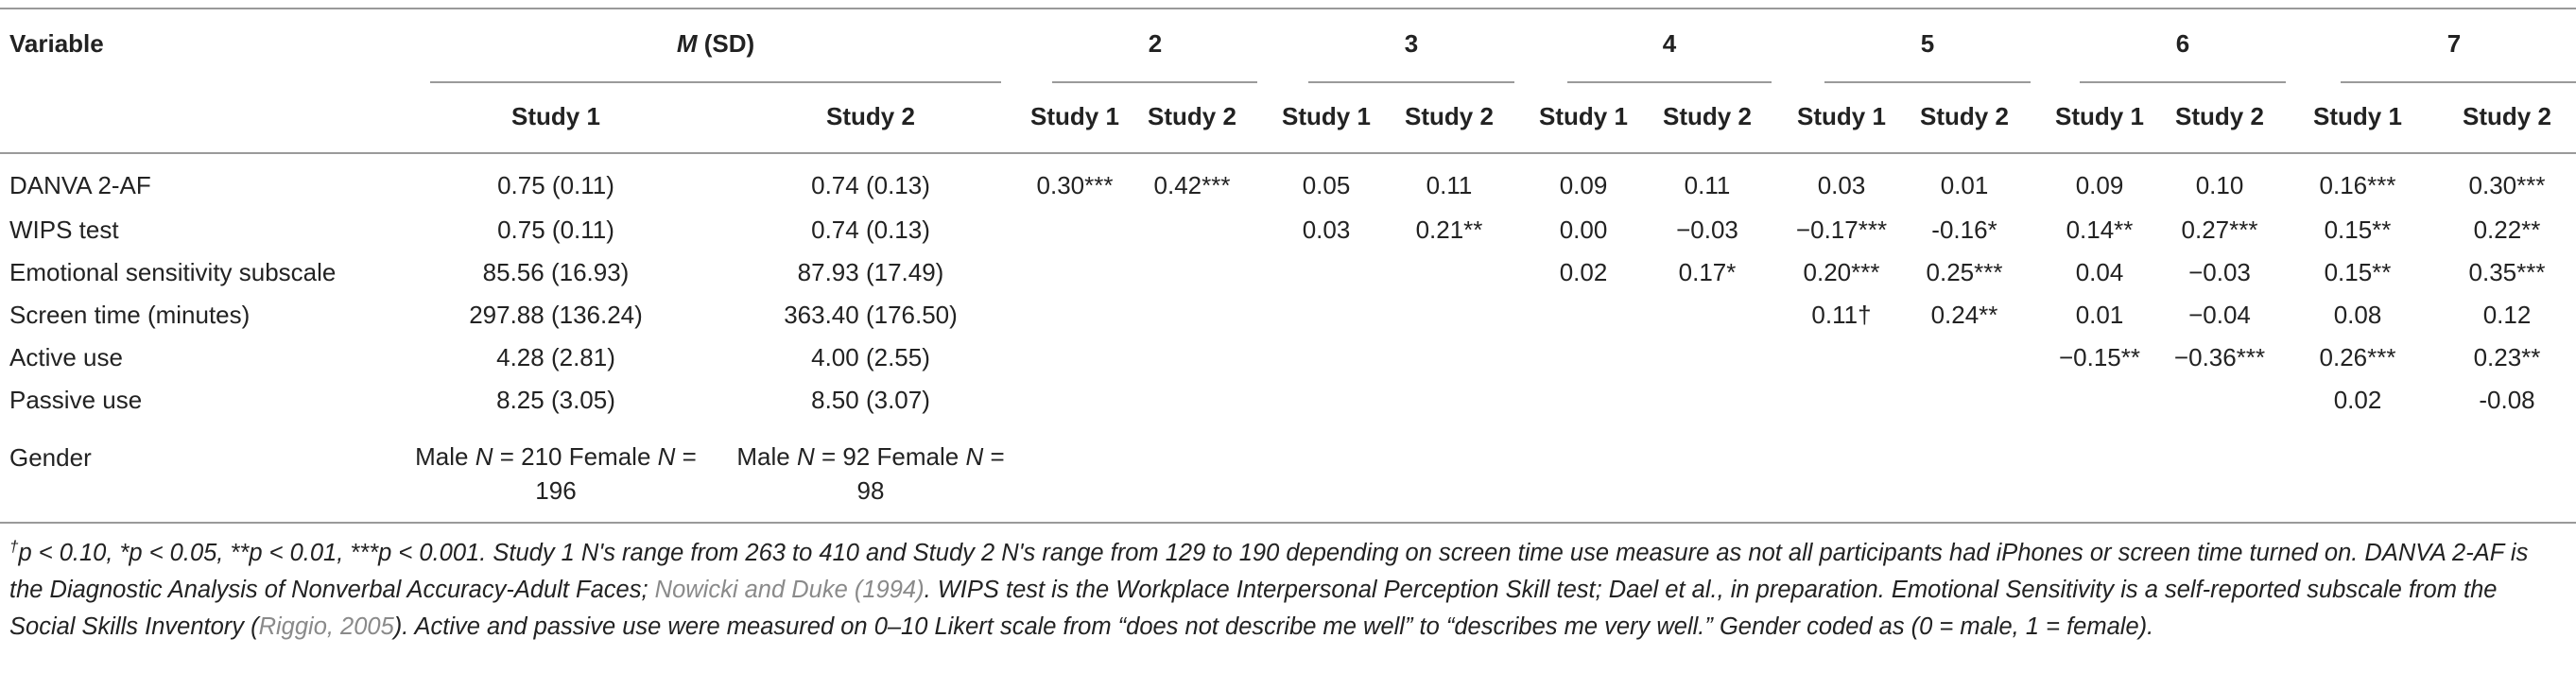 This screenshot has height=690, width=2576. Describe the element at coordinates (715, 82) in the screenshot. I see `msd-group-rule` at that location.